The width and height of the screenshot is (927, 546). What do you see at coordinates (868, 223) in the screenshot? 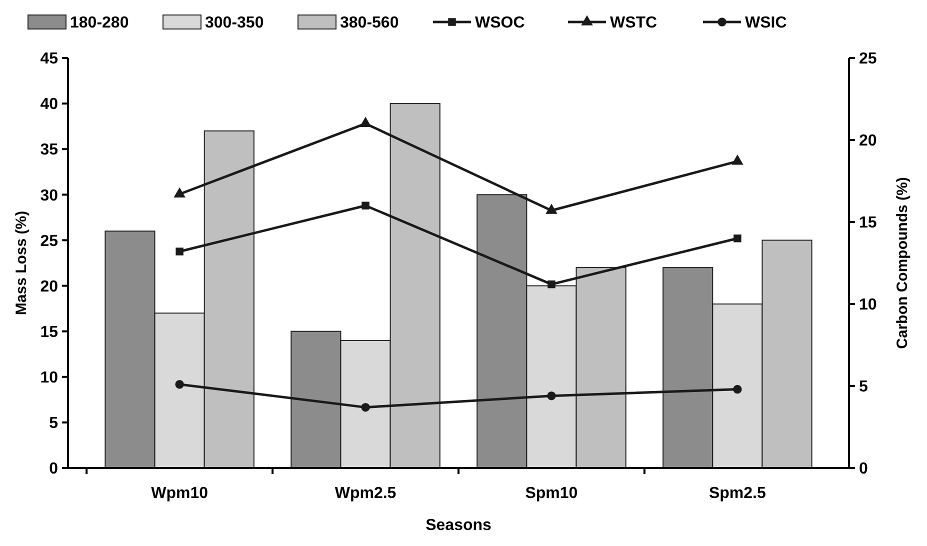
I see `y2-tick-label: 15` at bounding box center [868, 223].